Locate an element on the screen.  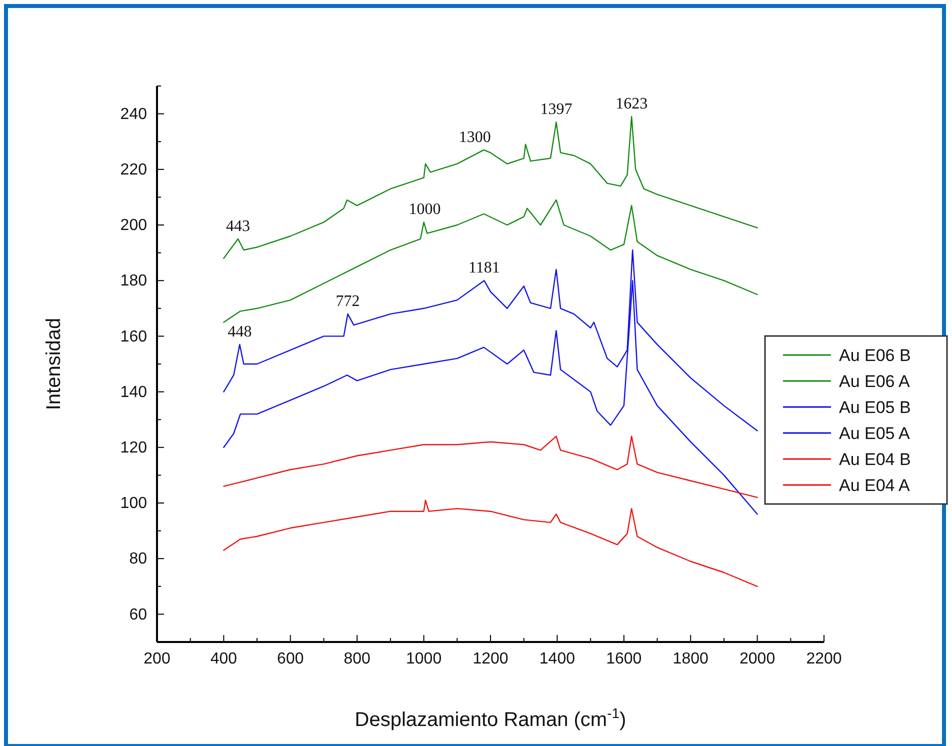
y-tick-label: 60 is located at coordinates (138, 615).